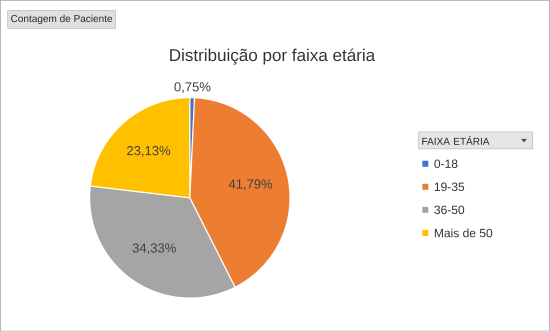  I want to click on data-label: 23,13%, so click(148, 152).